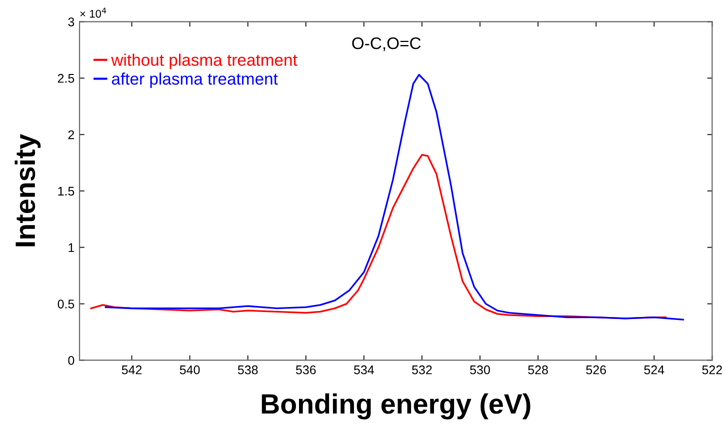 The image size is (723, 434). I want to click on y-tick-label: 0.5, so click(66, 304).